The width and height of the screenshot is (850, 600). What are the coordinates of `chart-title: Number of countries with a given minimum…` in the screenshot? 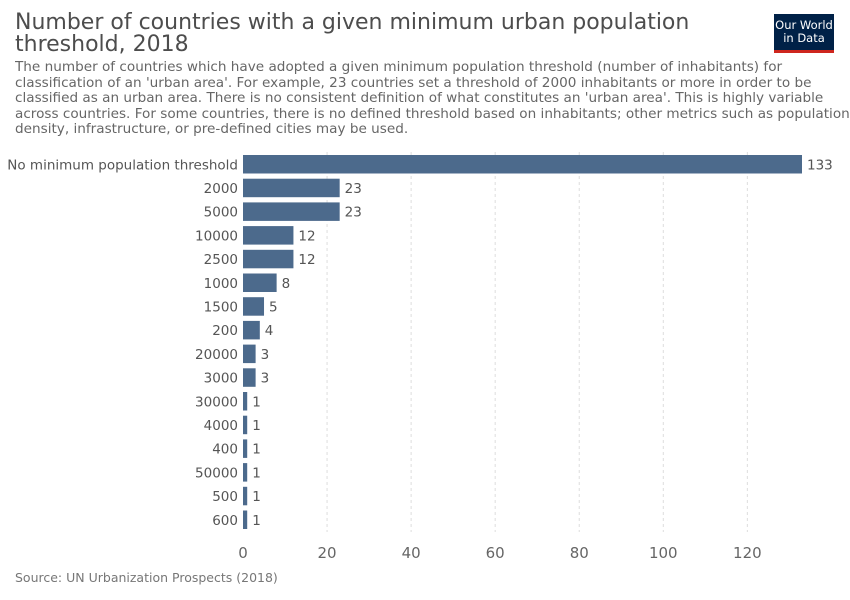 It's located at (352, 34).